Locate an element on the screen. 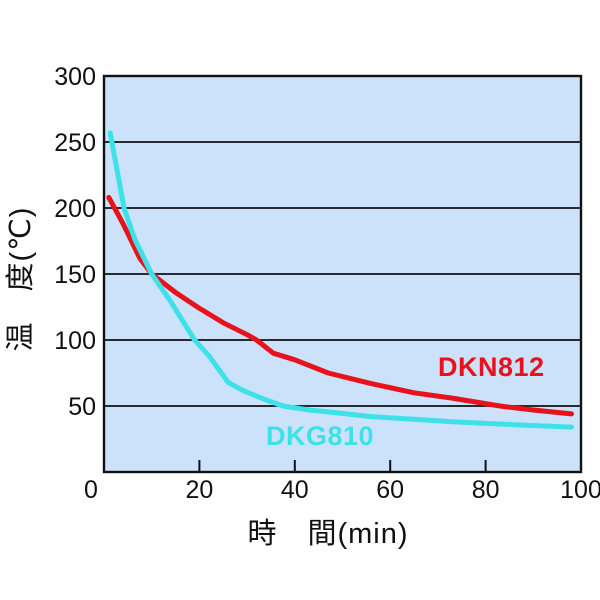 The width and height of the screenshot is (600, 600). x-tick-label-100: 100 is located at coordinates (580, 490).